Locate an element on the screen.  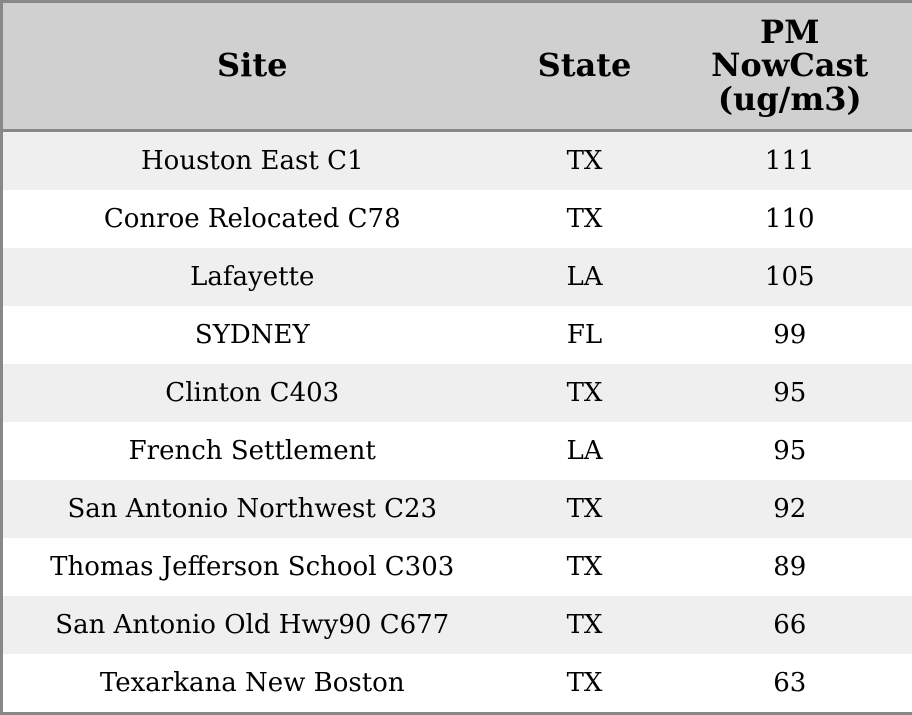
table-cell: 99 is located at coordinates (790, 335).